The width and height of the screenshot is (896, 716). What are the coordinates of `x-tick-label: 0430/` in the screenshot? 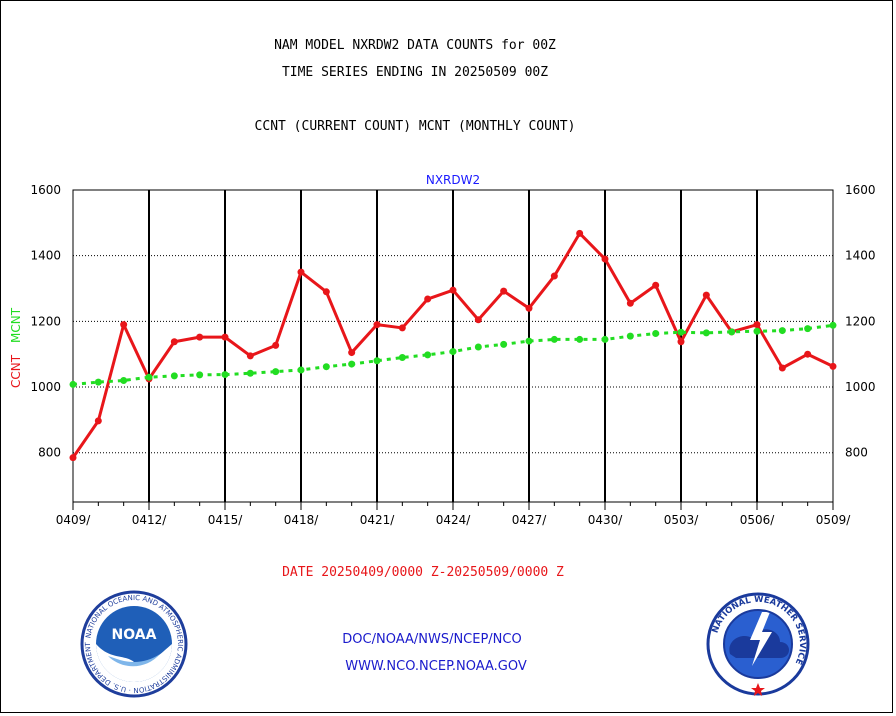 It's located at (606, 520).